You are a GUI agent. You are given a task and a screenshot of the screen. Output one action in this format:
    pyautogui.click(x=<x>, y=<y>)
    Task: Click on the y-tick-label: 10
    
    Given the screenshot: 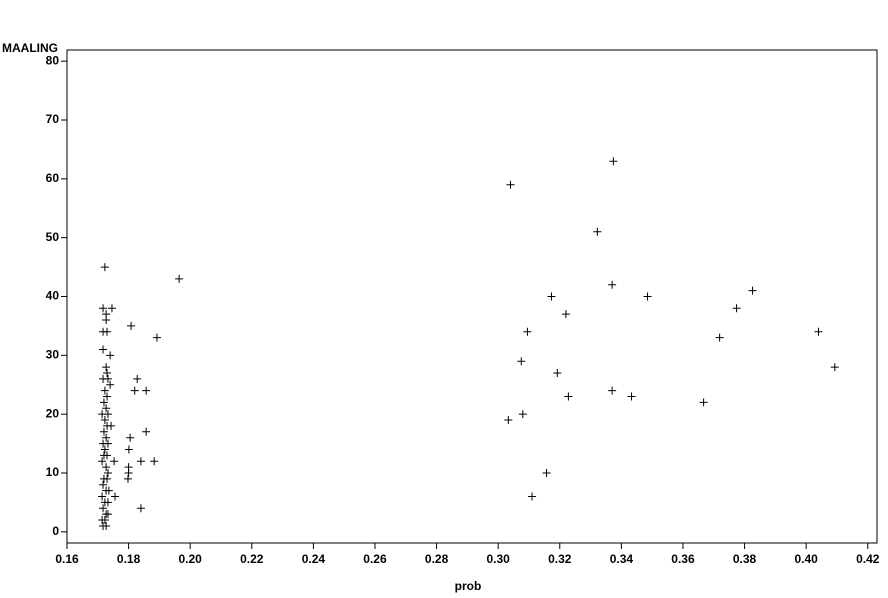 What is the action you would take?
    pyautogui.click(x=53, y=472)
    